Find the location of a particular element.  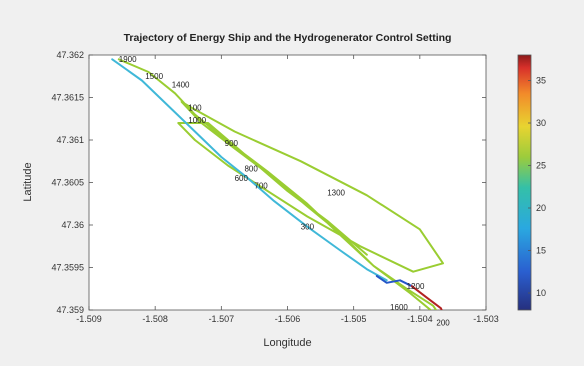

colorbar-tick-label: 35 is located at coordinates (541, 81).